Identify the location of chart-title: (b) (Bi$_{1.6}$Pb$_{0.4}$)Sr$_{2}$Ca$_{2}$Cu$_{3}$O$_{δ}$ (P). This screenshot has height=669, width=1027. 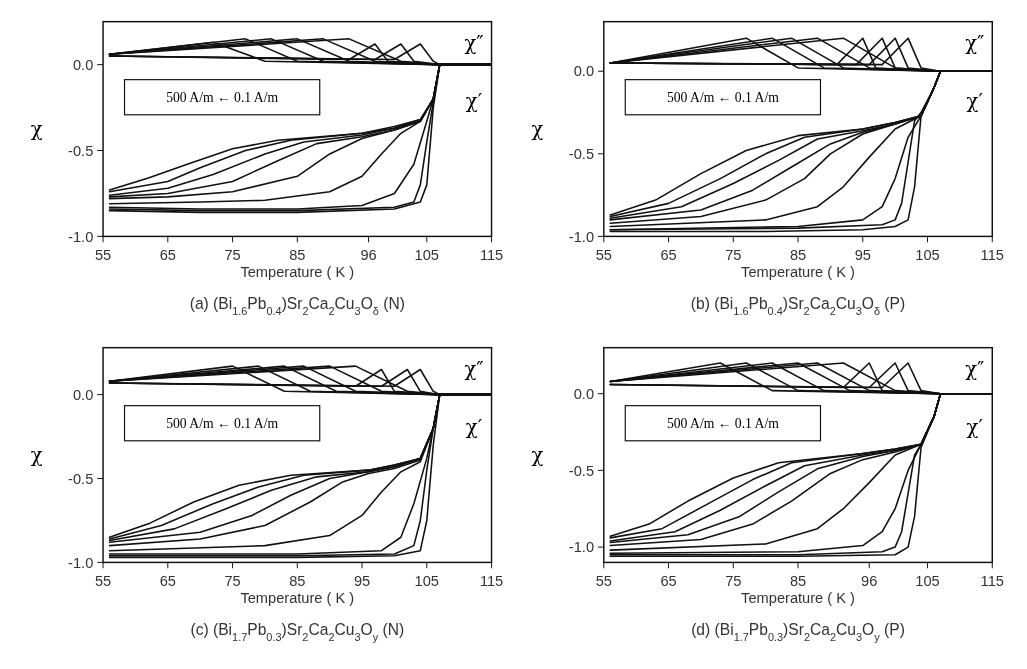
(798, 305).